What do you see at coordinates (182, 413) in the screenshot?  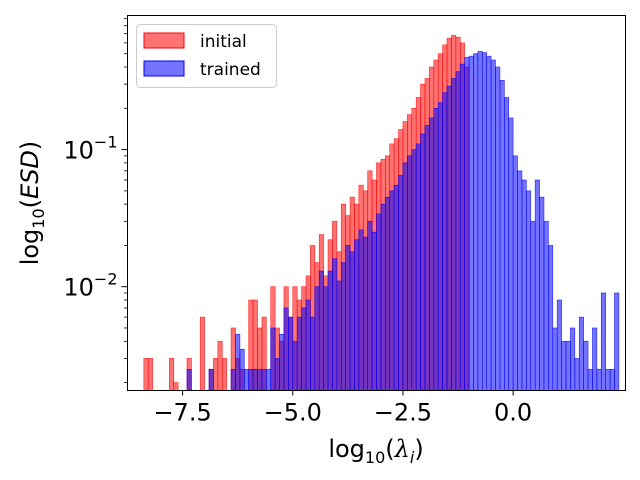 I see `x-tick-label-0: −7.5` at bounding box center [182, 413].